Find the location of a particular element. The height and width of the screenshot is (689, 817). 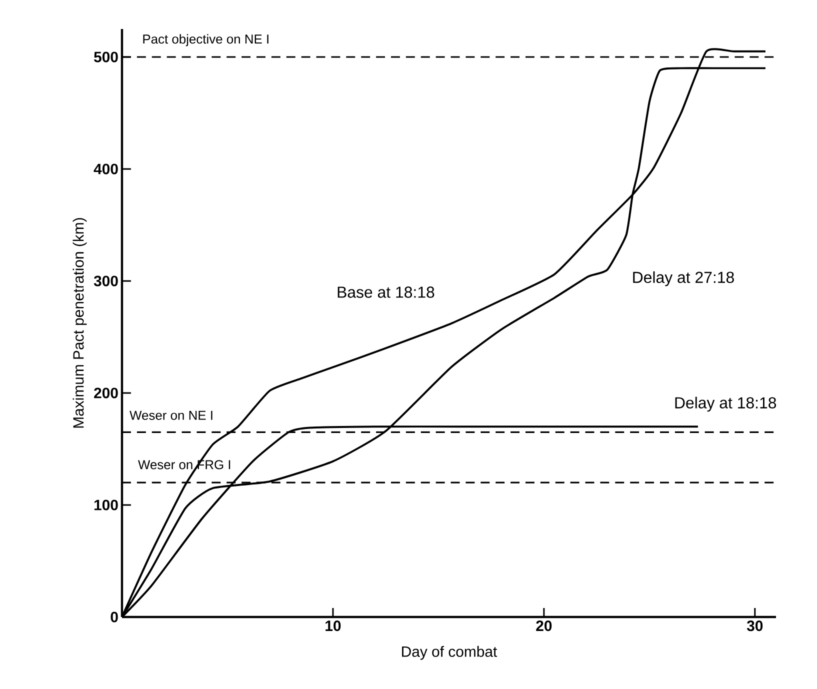

x-tick-label: 10 is located at coordinates (333, 626).